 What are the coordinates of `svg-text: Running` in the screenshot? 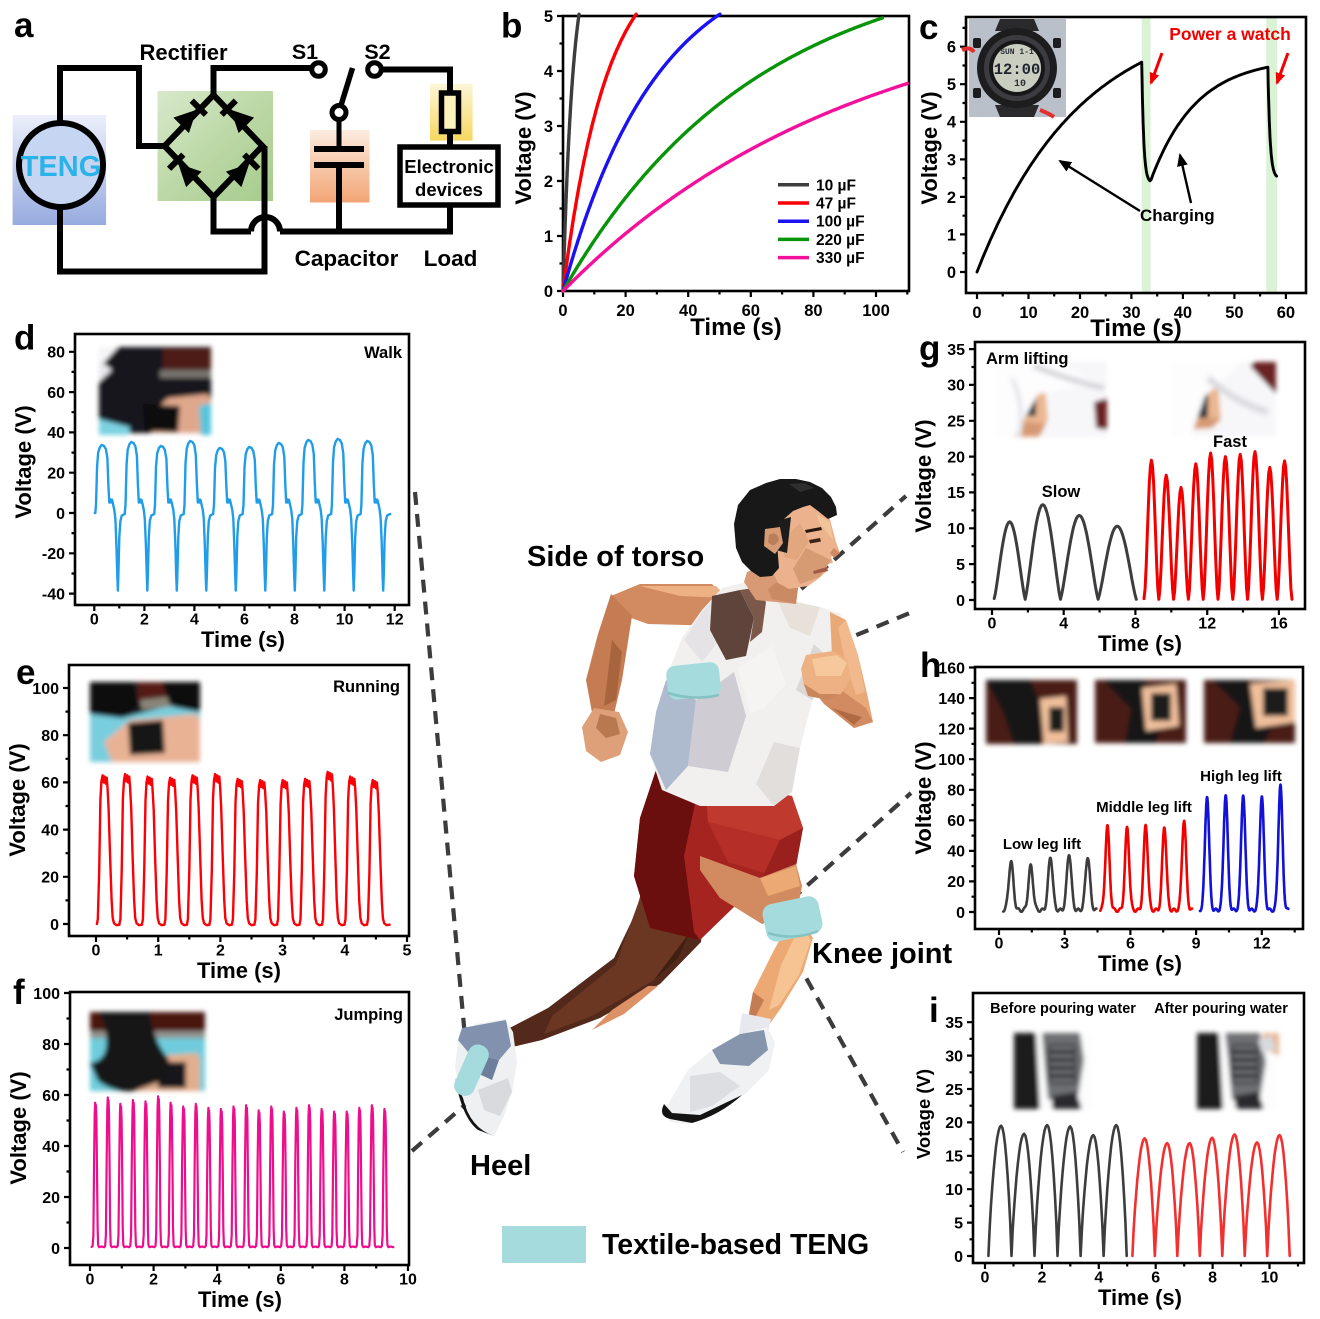 It's located at (366, 687).